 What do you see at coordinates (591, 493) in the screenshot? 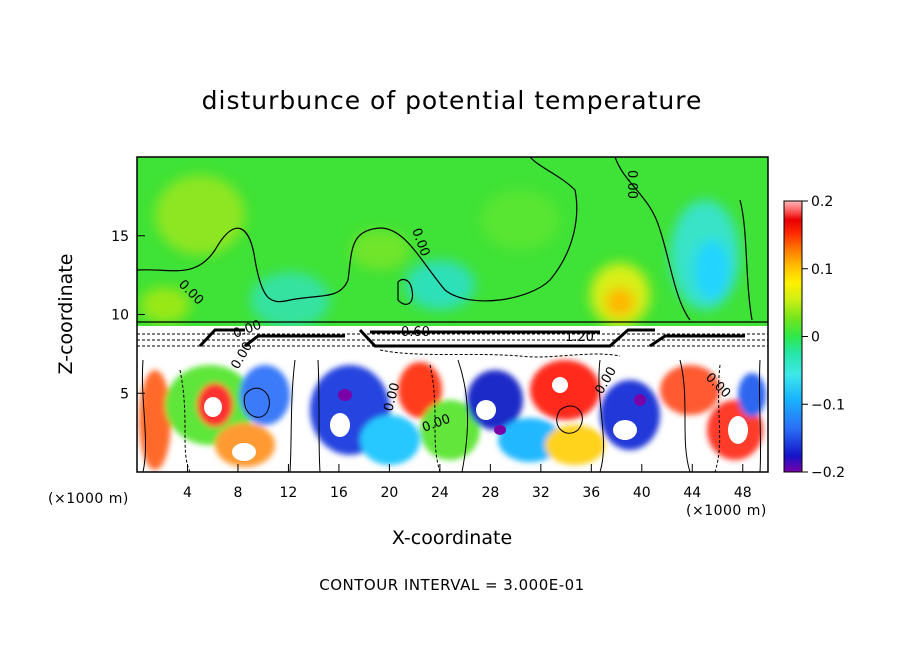
I see `x-tick-label: 36` at bounding box center [591, 493].